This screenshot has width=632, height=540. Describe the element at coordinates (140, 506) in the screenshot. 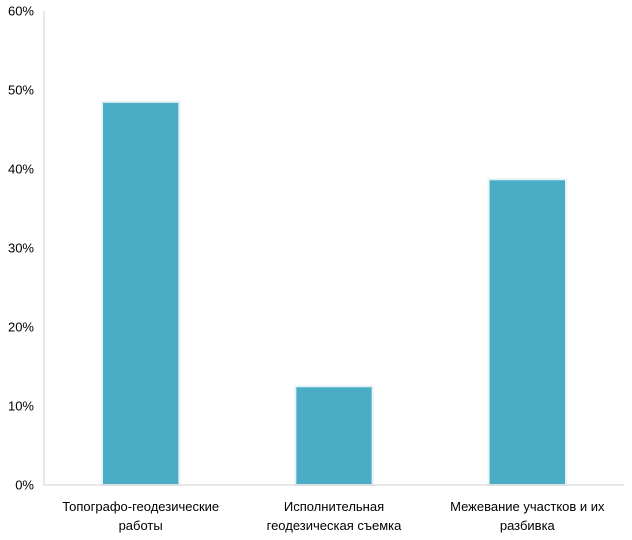

I see `x-category-label: Топографо-геодезические` at that location.